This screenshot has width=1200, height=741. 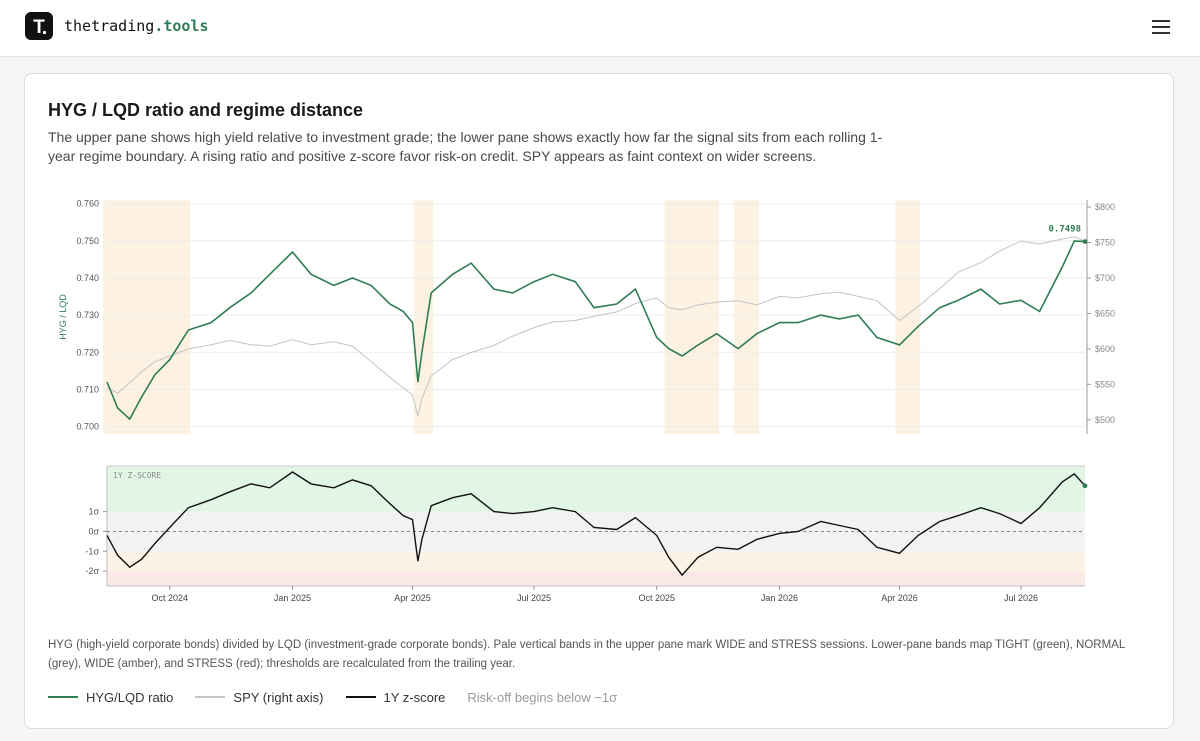 I want to click on regime-band-wide, so click(x=596, y=561).